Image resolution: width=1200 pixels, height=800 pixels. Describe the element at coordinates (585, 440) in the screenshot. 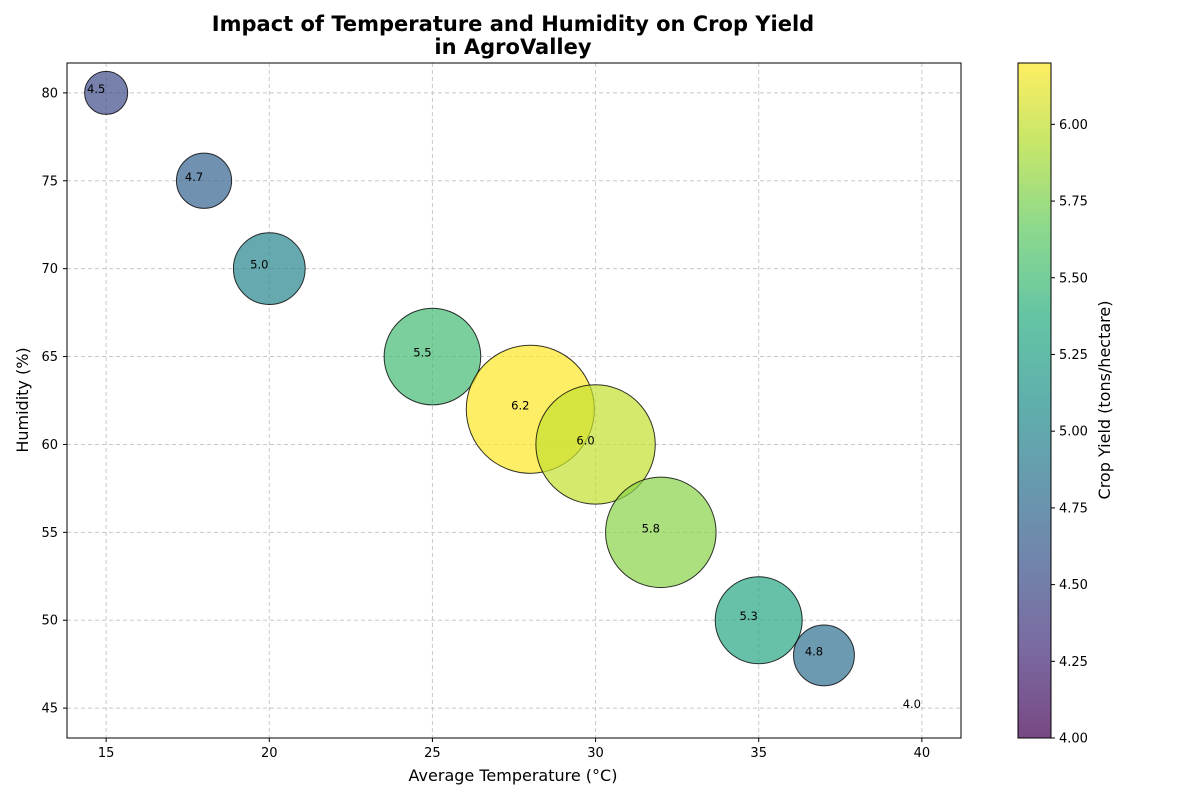

I see `bubble-value-label: 6.0` at that location.